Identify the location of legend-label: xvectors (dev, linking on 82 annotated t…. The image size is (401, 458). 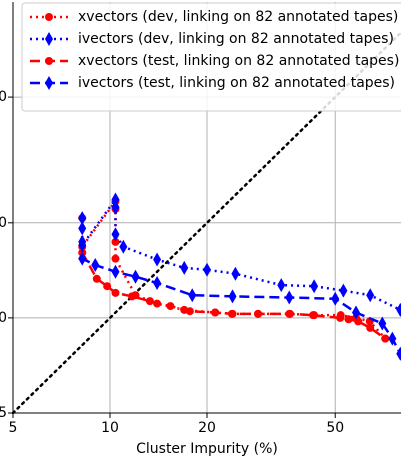
(238, 17).